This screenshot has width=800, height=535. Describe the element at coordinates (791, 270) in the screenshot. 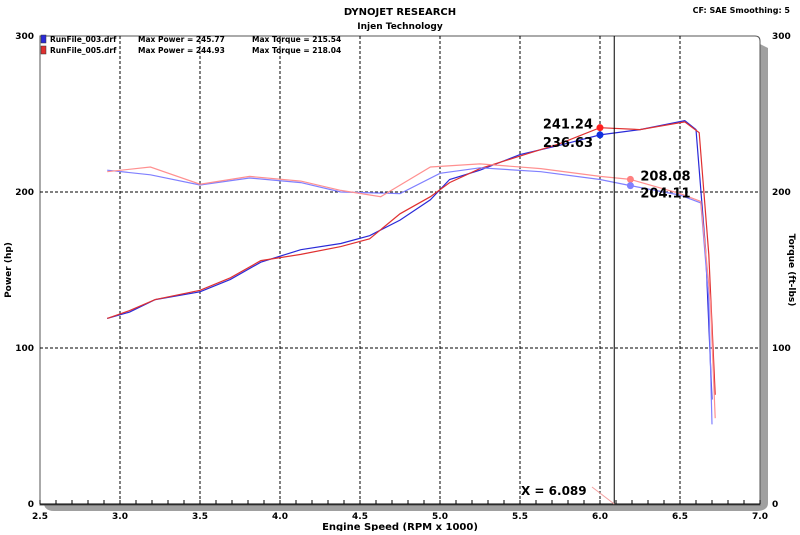

I see `y2-axis-label: Torque (ft-lbs)` at that location.